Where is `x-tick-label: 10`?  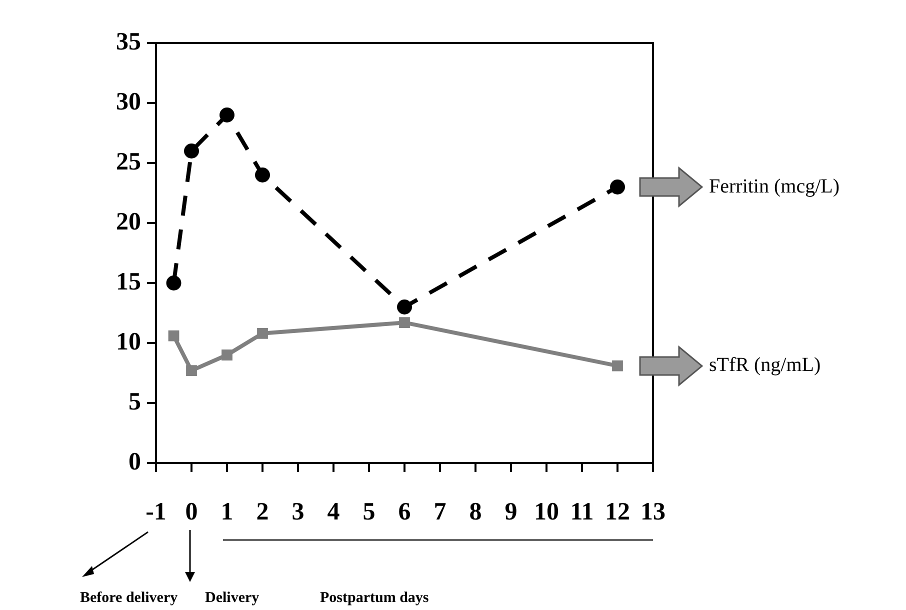
x-tick-label: 10 is located at coordinates (546, 512).